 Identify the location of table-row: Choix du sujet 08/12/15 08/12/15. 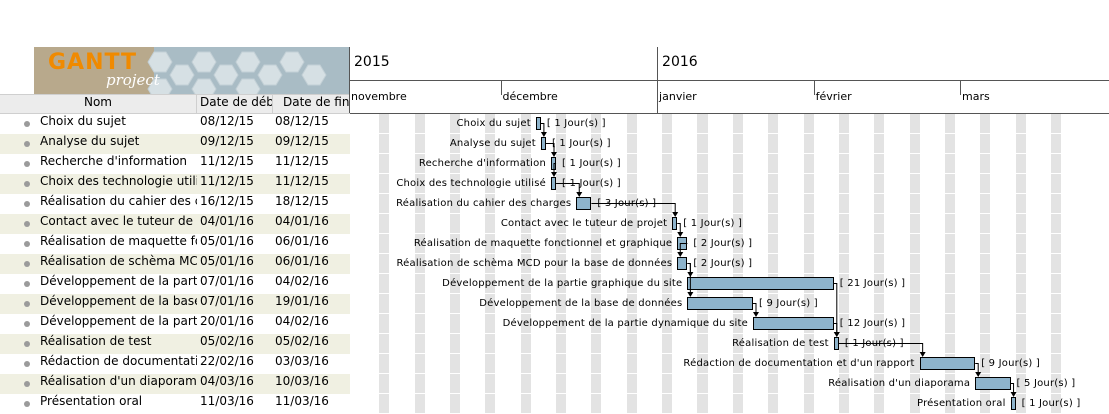
(175, 124).